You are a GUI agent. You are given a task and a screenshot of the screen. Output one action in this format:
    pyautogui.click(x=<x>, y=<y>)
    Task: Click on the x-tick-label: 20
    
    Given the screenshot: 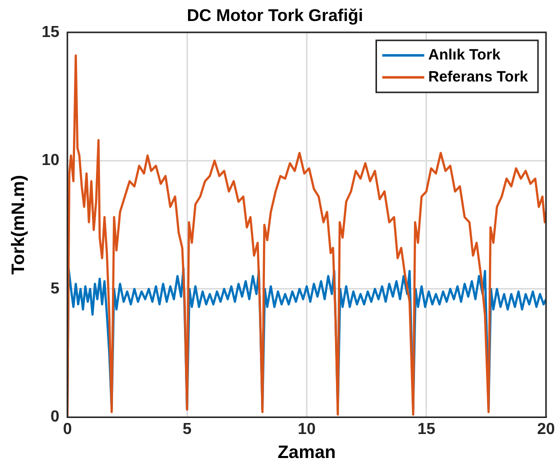 What is the action you would take?
    pyautogui.click(x=546, y=429)
    